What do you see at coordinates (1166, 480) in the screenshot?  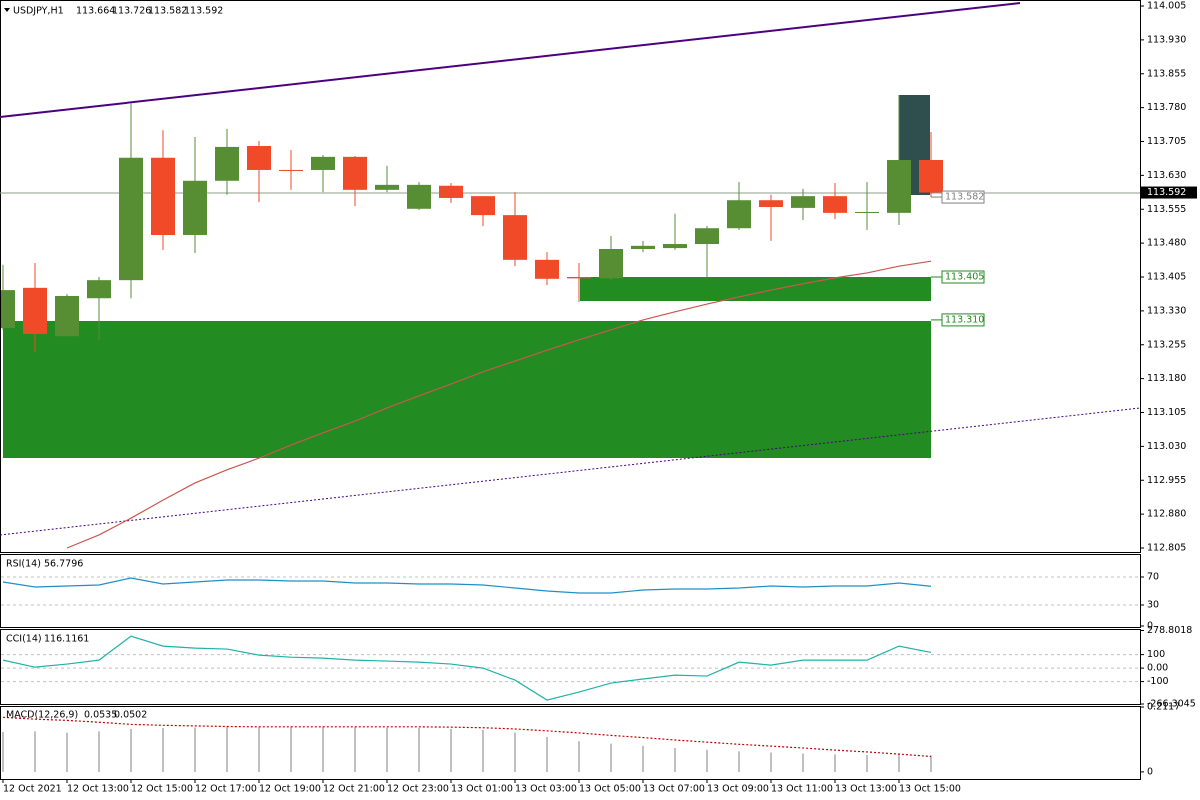 I see `y-tick-label: 112.955` at bounding box center [1166, 480].